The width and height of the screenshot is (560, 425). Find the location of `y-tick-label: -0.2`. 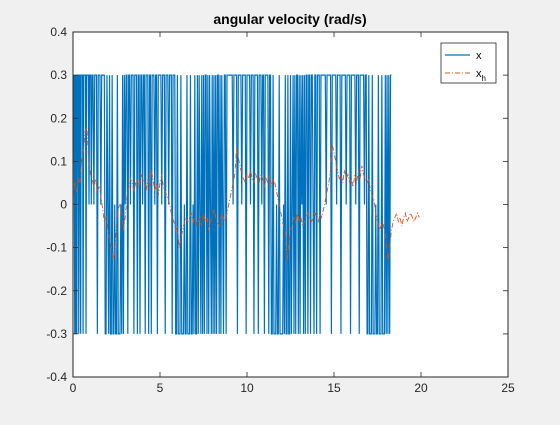

y-tick-label: -0.2 is located at coordinates (56, 291).